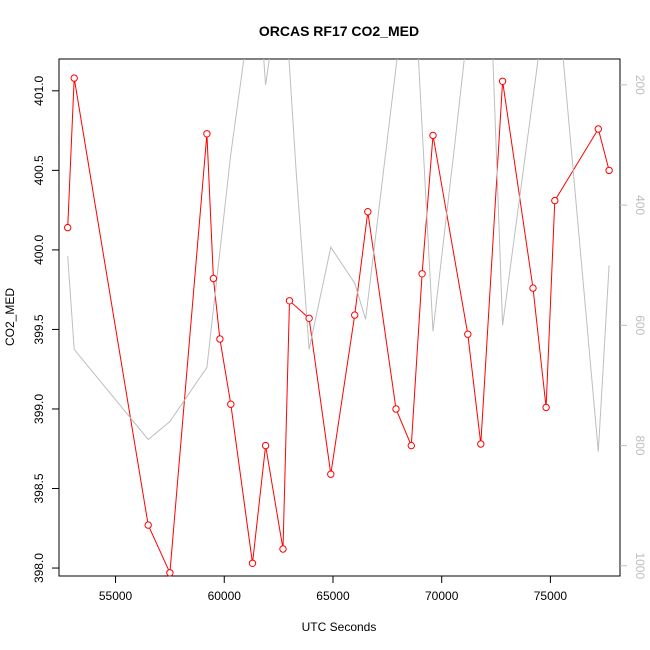  What do you see at coordinates (39, 250) in the screenshot?
I see `y-tick-label: 400.0` at bounding box center [39, 250].